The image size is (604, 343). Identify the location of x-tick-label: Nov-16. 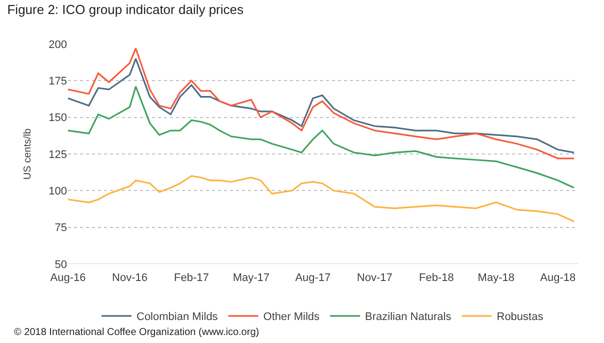
(130, 278).